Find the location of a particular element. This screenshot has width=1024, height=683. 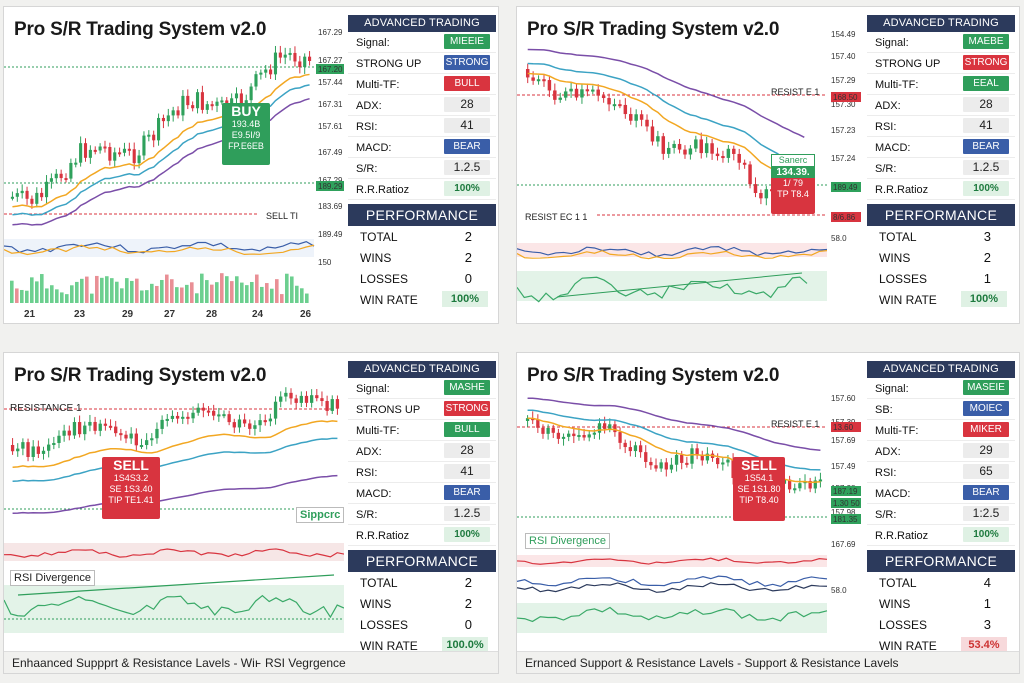

indicator-label: RSI: is located at coordinates (886, 473).